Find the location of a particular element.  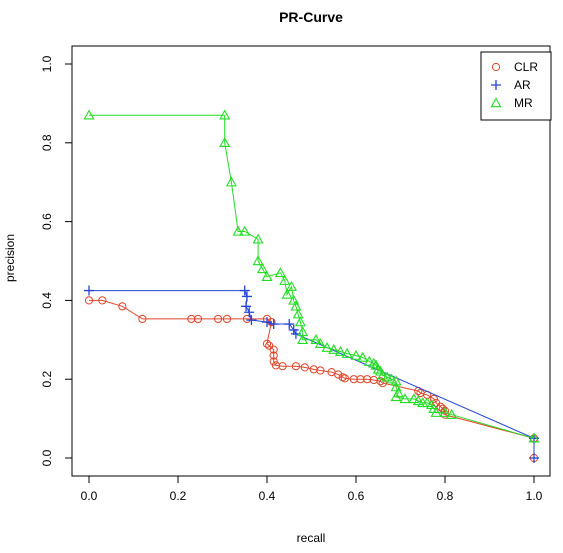

y-tick-label: 1.0 is located at coordinates (47, 63).